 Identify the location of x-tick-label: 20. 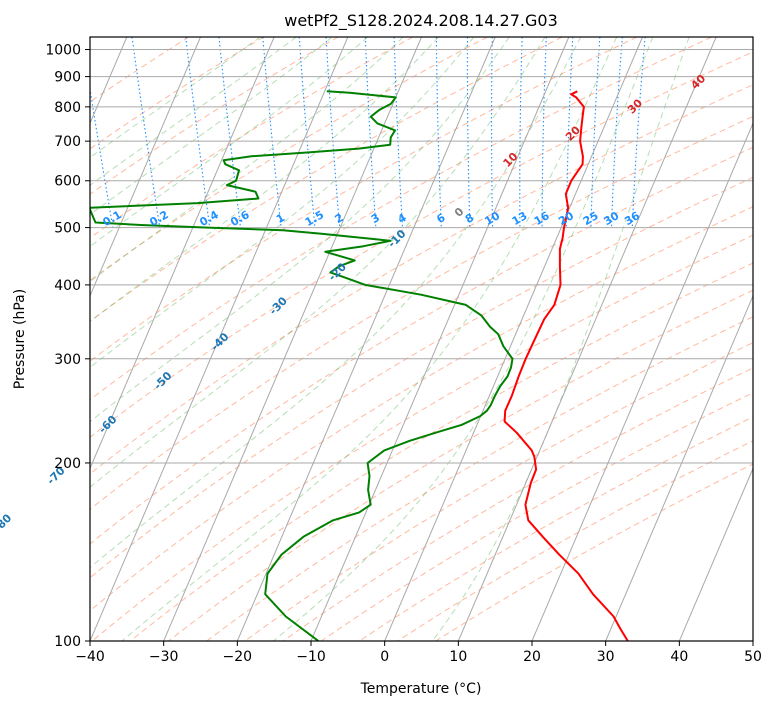
(532, 657).